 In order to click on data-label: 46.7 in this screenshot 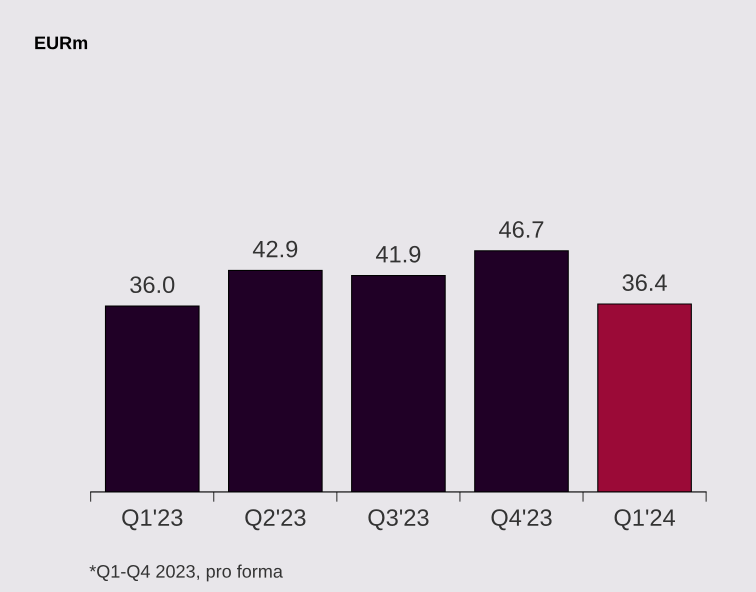, I will do `click(521, 229)`.